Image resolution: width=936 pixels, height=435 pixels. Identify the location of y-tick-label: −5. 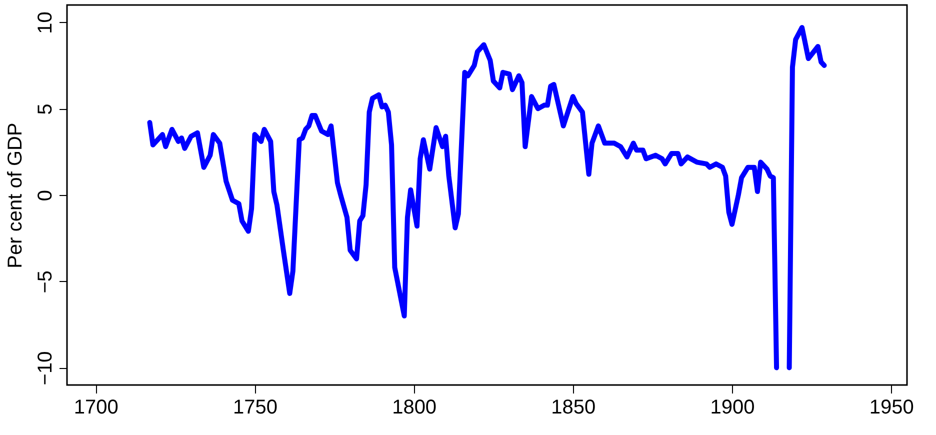
(45, 282).